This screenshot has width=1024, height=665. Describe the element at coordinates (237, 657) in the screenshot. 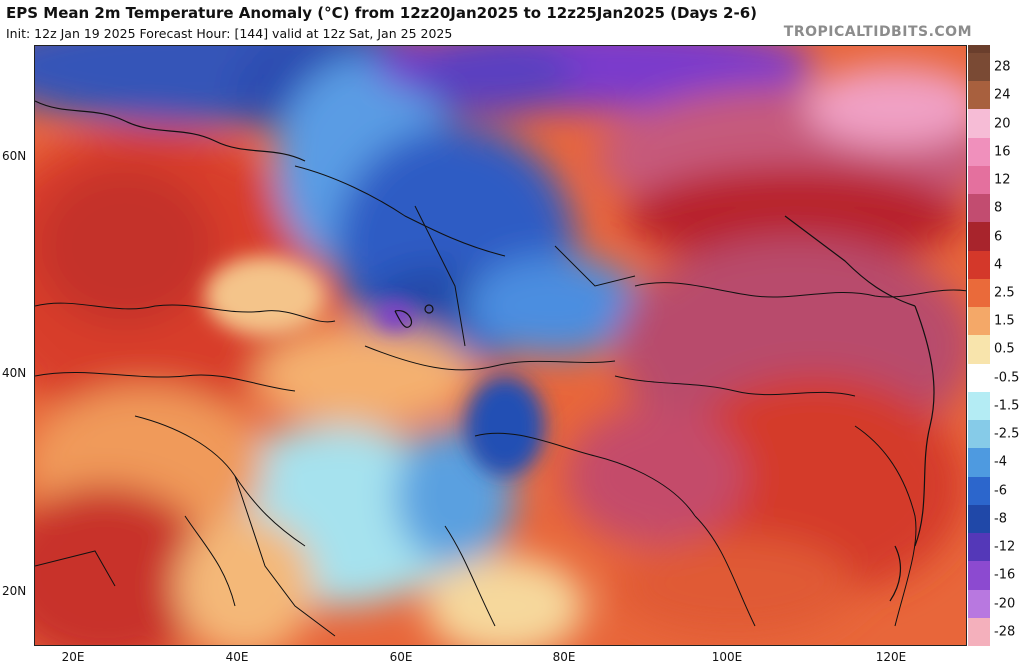

I see `lon-label-40e: 40E` at that location.